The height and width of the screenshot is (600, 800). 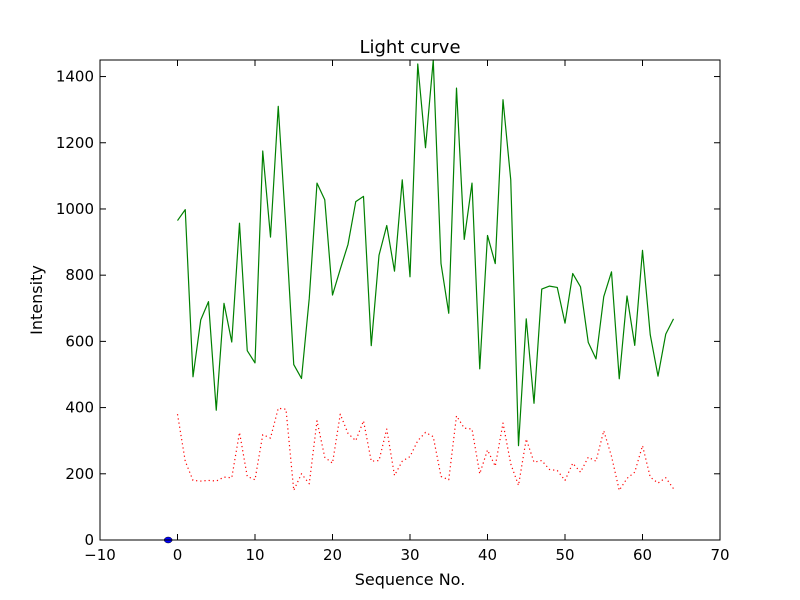 What do you see at coordinates (642, 555) in the screenshot?
I see `x-tick-label: 60` at bounding box center [642, 555].